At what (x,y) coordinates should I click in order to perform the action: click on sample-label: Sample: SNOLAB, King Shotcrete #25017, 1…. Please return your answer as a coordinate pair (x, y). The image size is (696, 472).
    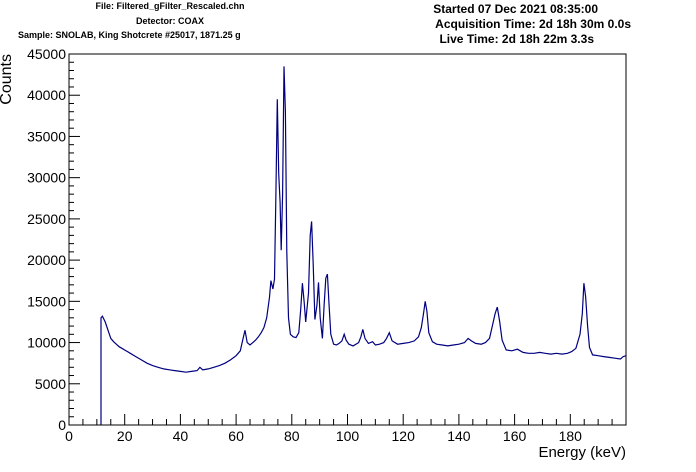
    Looking at the image, I should click on (129, 35).